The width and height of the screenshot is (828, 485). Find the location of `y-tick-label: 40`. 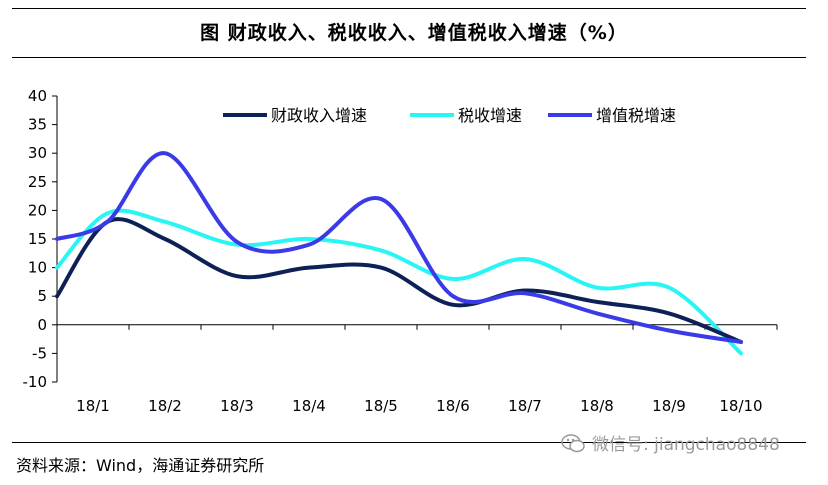

y-tick-label: 40 is located at coordinates (37, 96).